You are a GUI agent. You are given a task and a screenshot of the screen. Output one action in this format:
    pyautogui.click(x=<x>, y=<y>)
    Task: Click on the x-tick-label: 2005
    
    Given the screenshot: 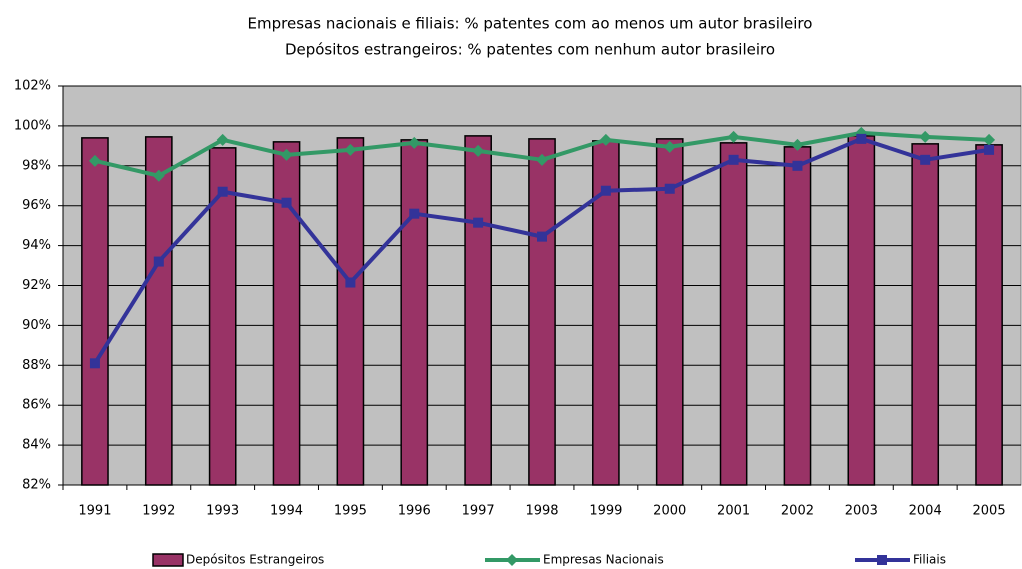 What is the action you would take?
    pyautogui.click(x=989, y=511)
    